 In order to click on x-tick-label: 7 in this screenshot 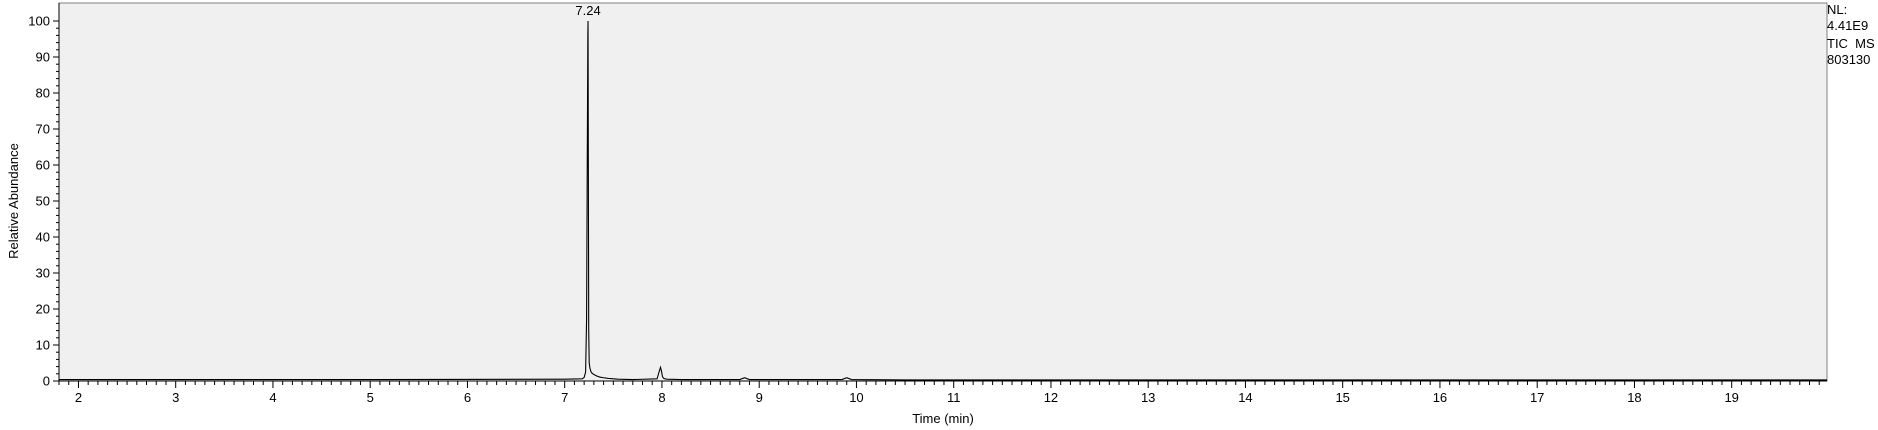, I will do `click(564, 397)`.